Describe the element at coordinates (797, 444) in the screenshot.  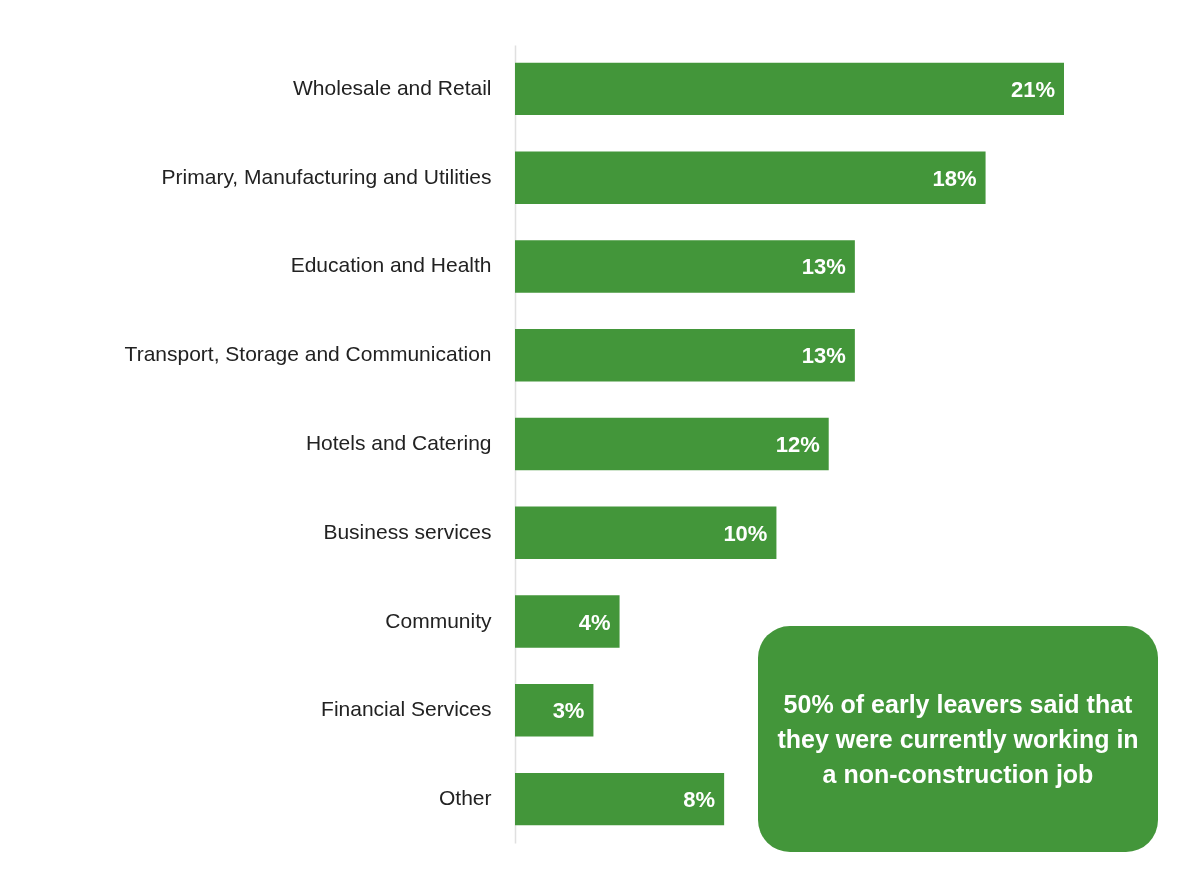
I see `data-label: 12%` at that location.